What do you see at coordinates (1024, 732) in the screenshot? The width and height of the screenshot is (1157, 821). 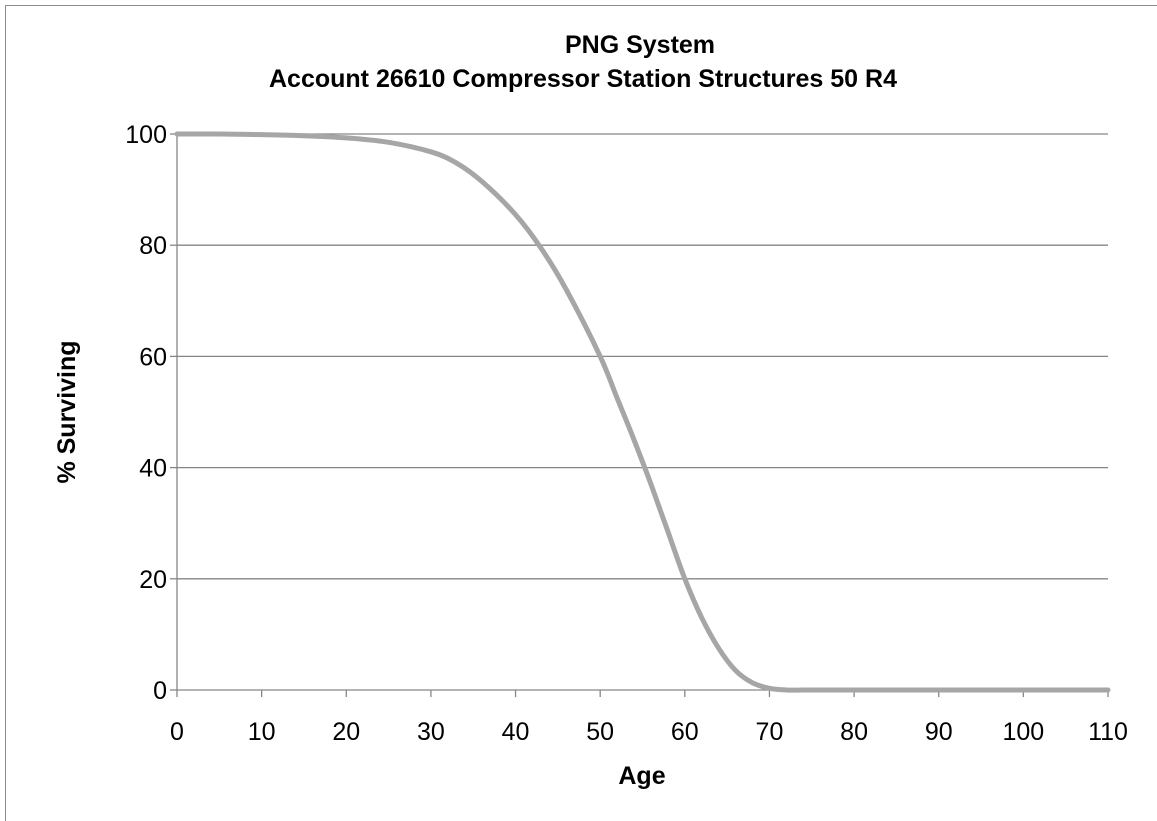 I see `x-tick-label: 100` at bounding box center [1024, 732].